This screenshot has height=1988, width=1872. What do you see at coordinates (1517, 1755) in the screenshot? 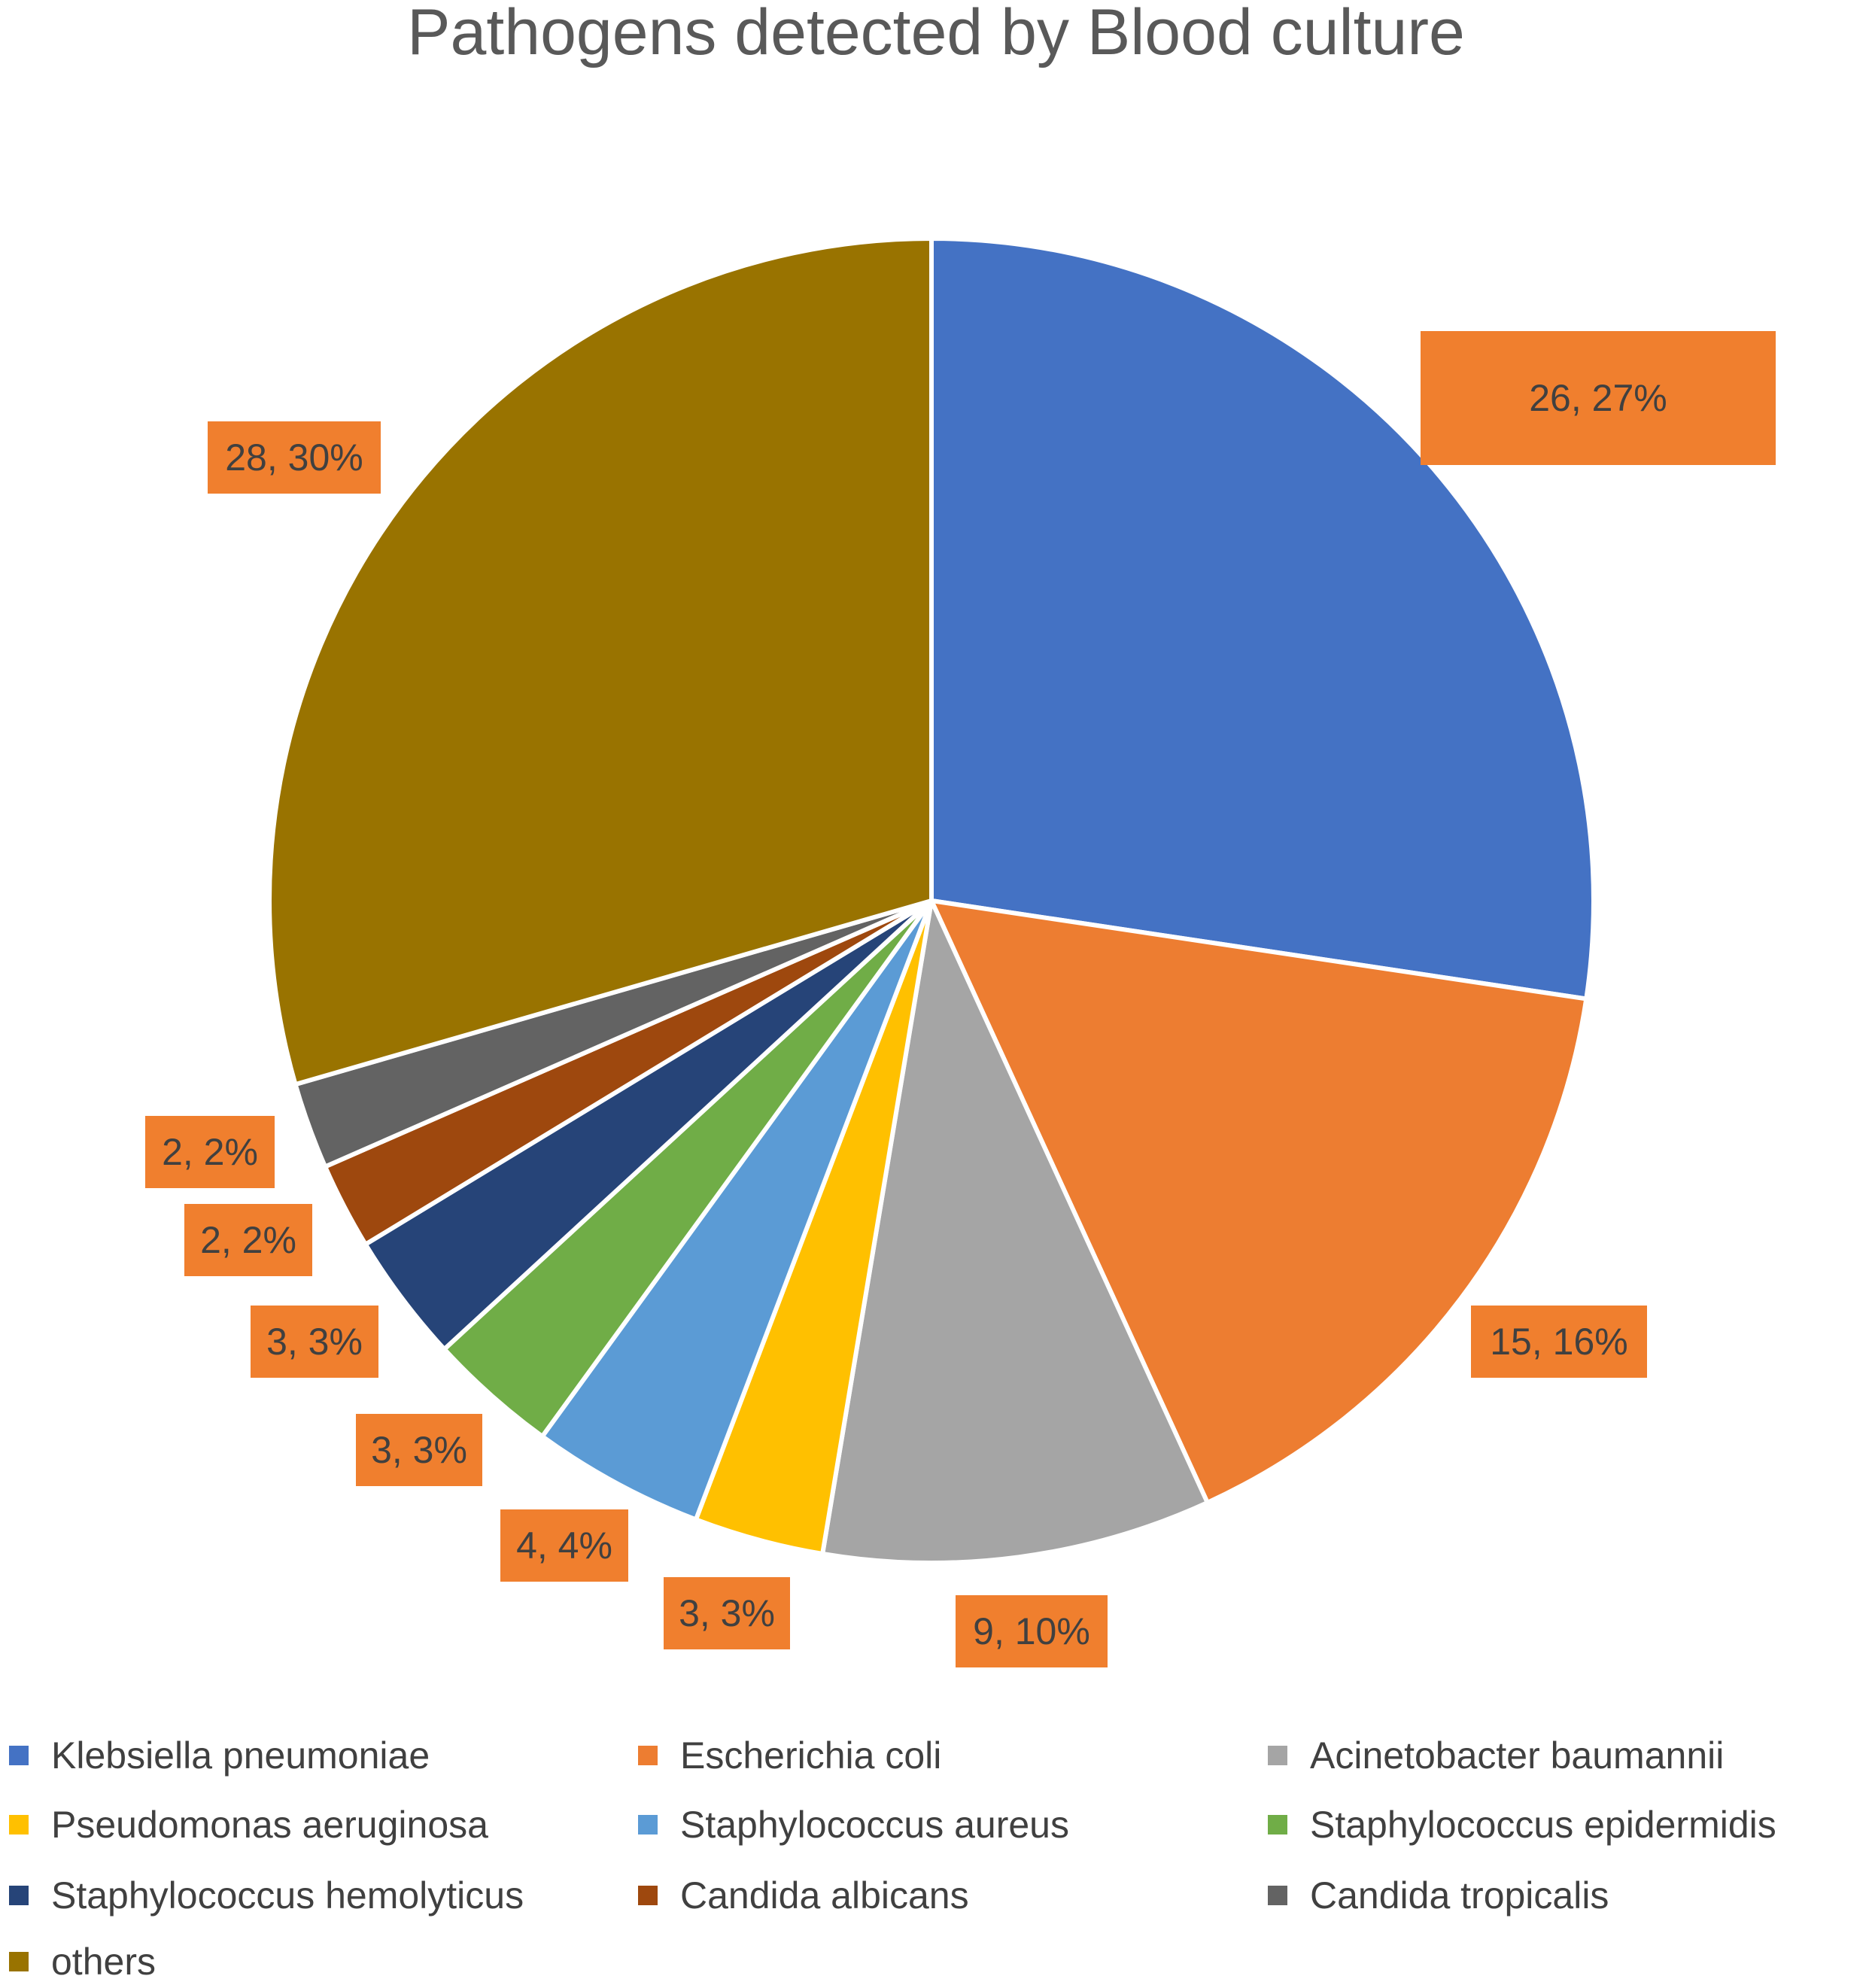
I see `legend-label: Acinetobacter baumannii` at bounding box center [1517, 1755].